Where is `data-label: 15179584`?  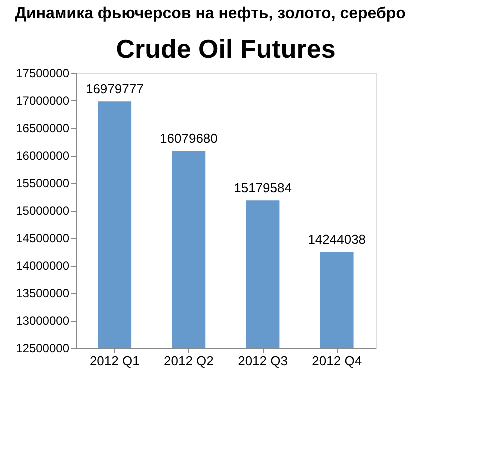
data-label: 15179584 is located at coordinates (263, 188).